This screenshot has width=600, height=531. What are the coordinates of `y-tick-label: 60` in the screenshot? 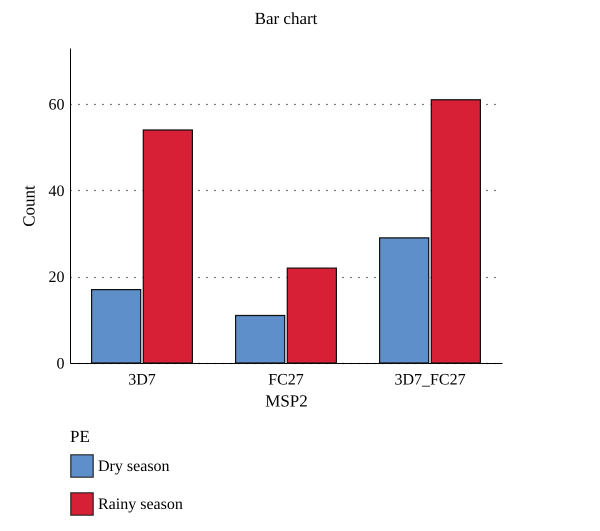 It's located at (56, 105).